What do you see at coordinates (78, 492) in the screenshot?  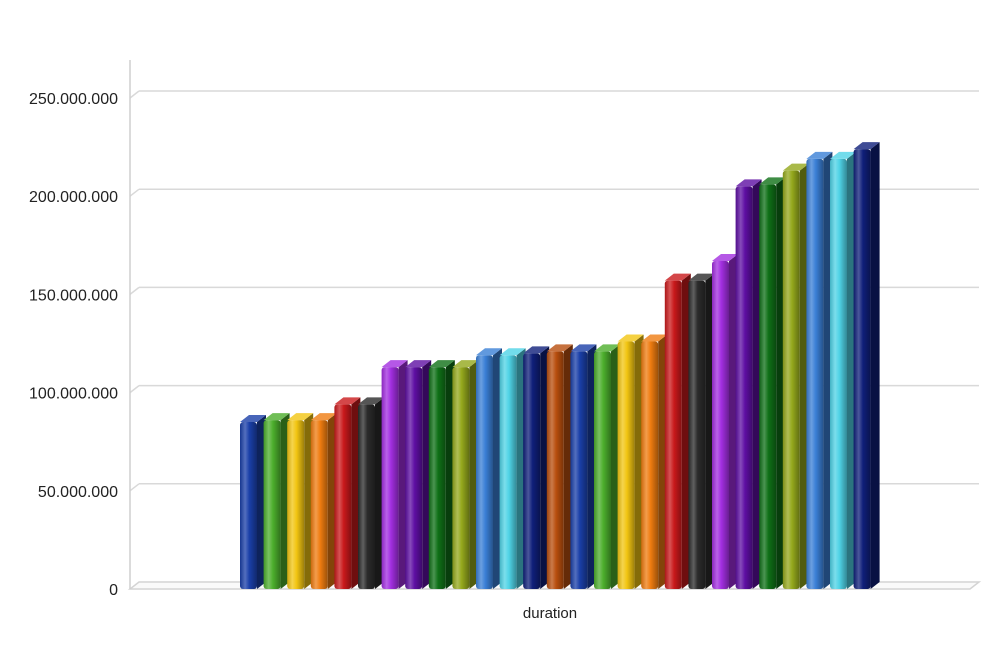 I see `y-tick-label: 50.000.000` at bounding box center [78, 492].